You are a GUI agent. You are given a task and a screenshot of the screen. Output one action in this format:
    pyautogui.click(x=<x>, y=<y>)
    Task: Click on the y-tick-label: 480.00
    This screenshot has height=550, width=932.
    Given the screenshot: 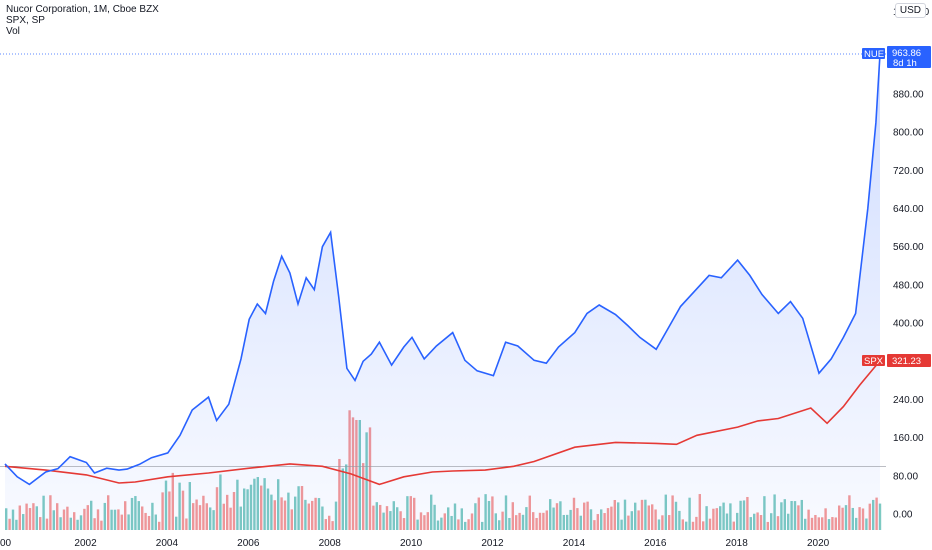 What is the action you would take?
    pyautogui.click(x=908, y=285)
    